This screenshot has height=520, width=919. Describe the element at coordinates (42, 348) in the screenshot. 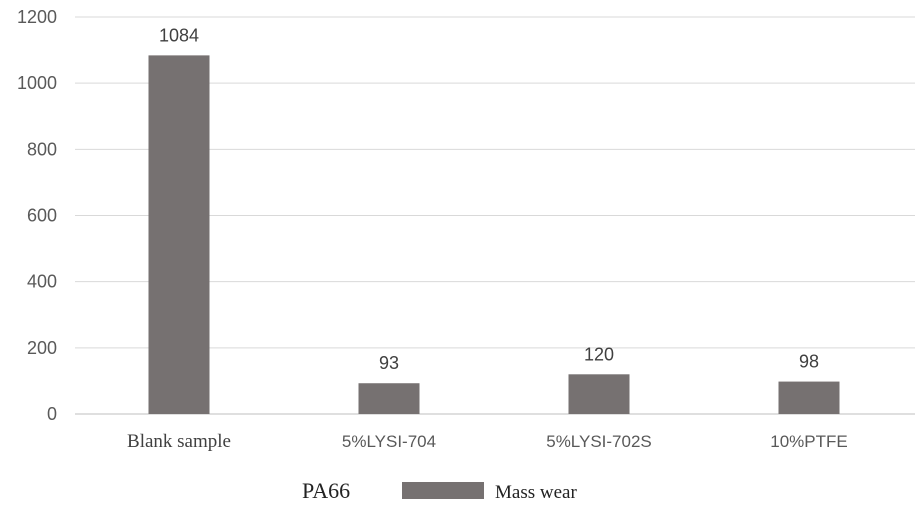

I see `y-tick-label: 200` at that location.